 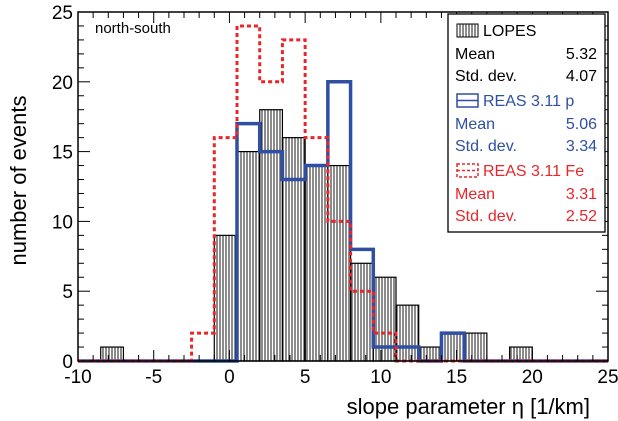 I want to click on legend-stat-value: 3.31, so click(x=581, y=194).